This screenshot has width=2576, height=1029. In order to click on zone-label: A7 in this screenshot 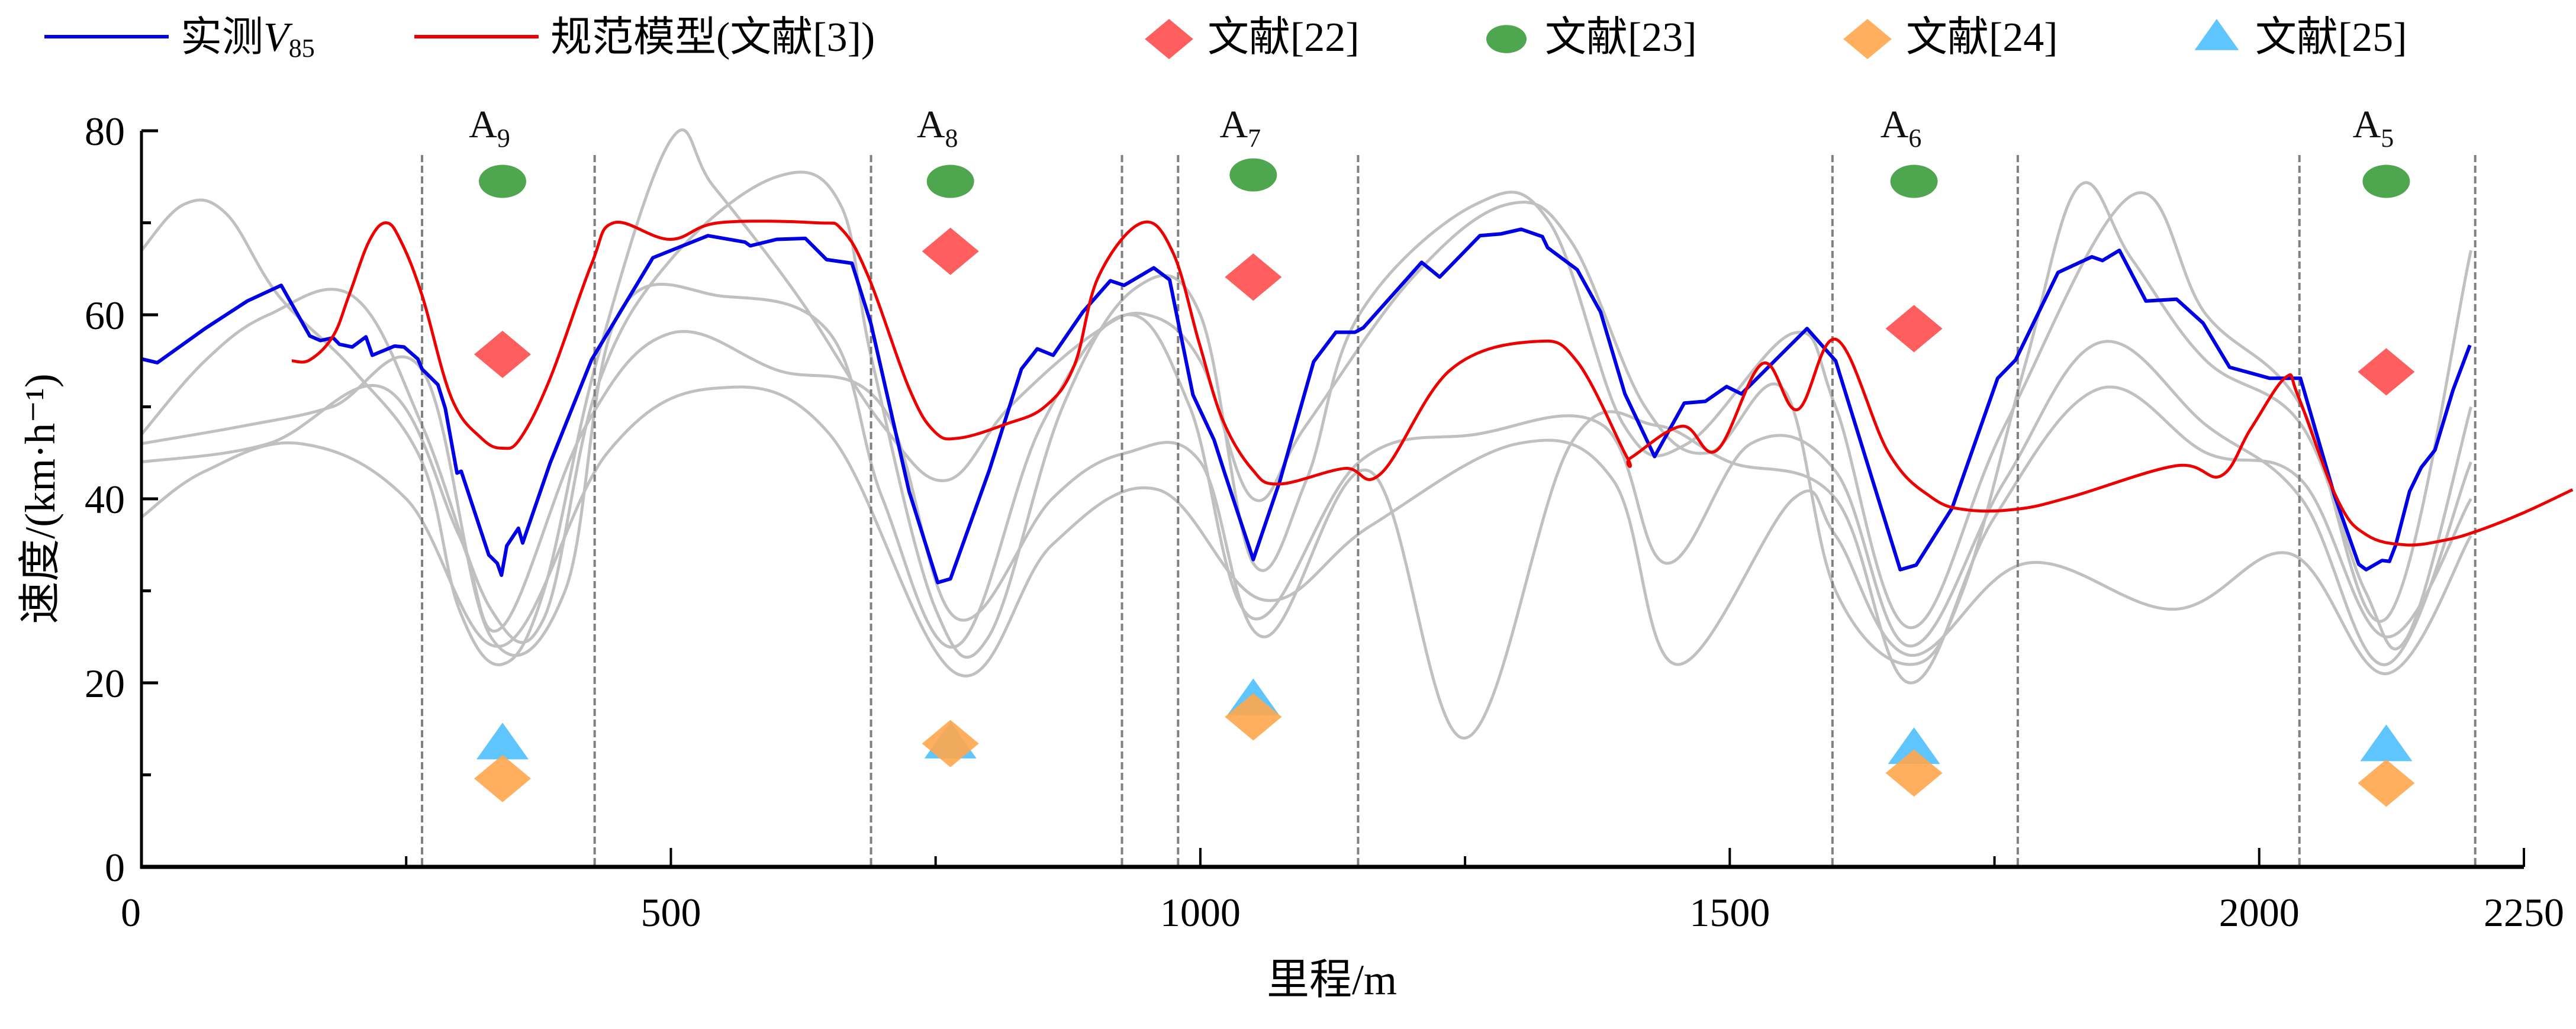, I will do `click(1240, 128)`.